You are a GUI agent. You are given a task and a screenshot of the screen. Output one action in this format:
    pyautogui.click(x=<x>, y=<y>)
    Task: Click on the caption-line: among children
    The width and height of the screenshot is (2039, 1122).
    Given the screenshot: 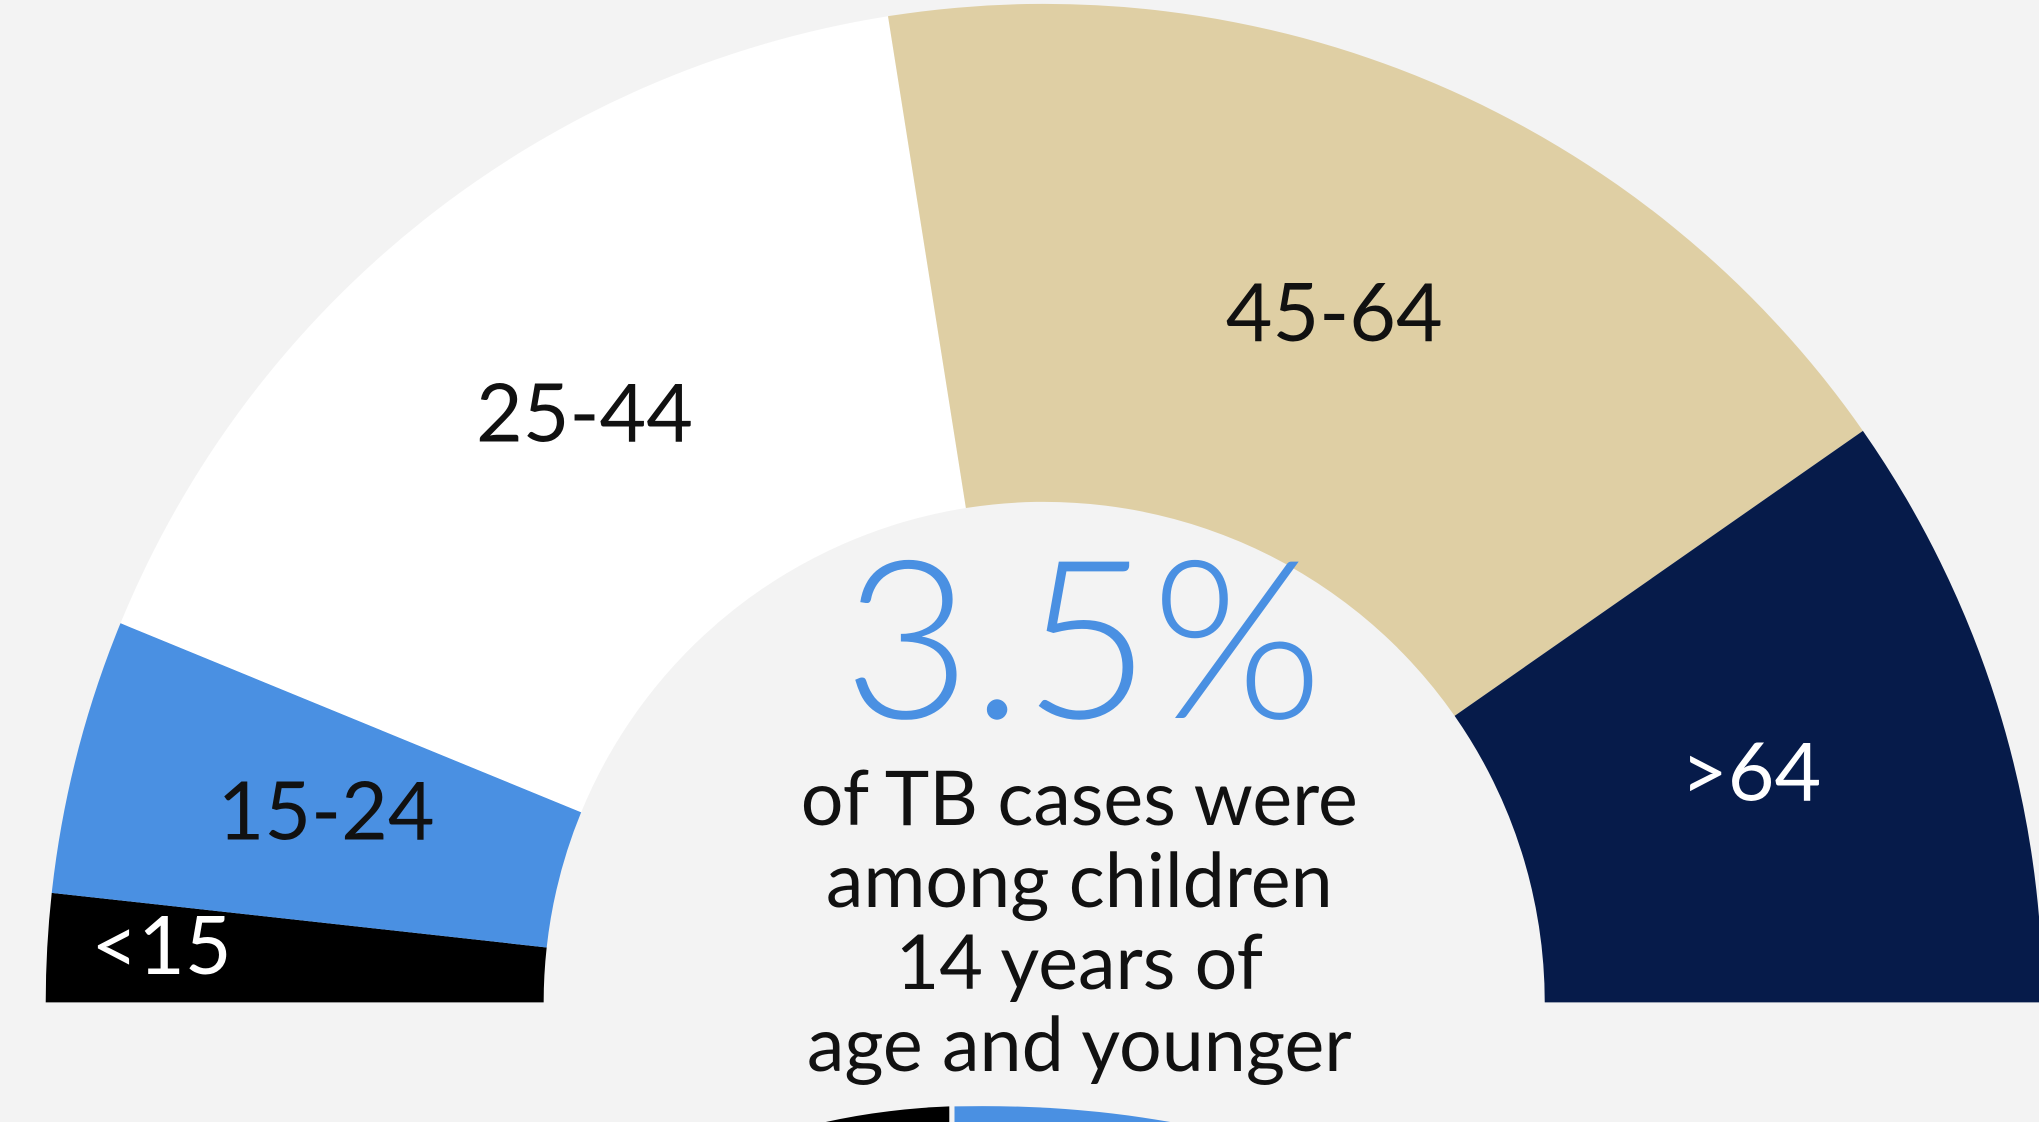 What is the action you would take?
    pyautogui.click(x=1079, y=879)
    